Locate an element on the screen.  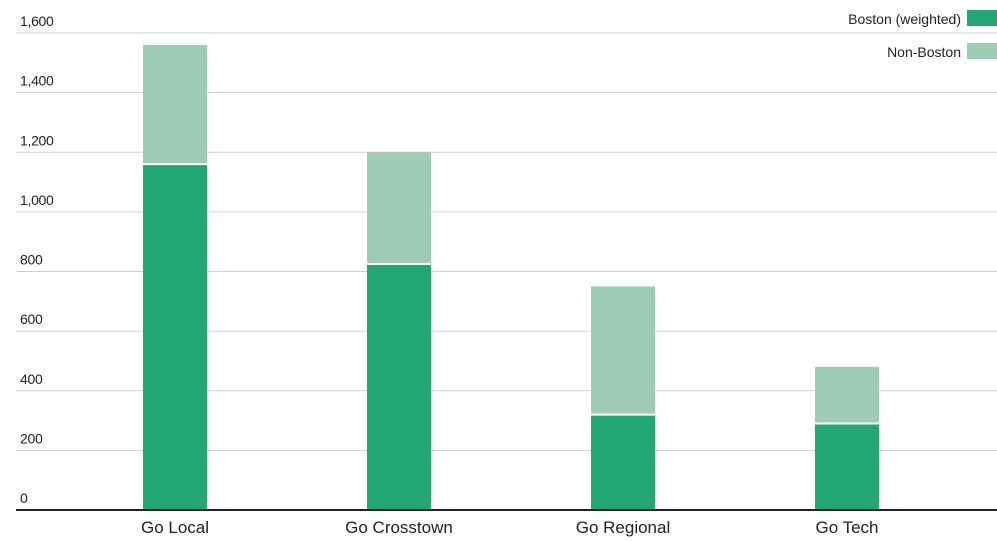
y-tick-label: 1,600 is located at coordinates (37, 21).